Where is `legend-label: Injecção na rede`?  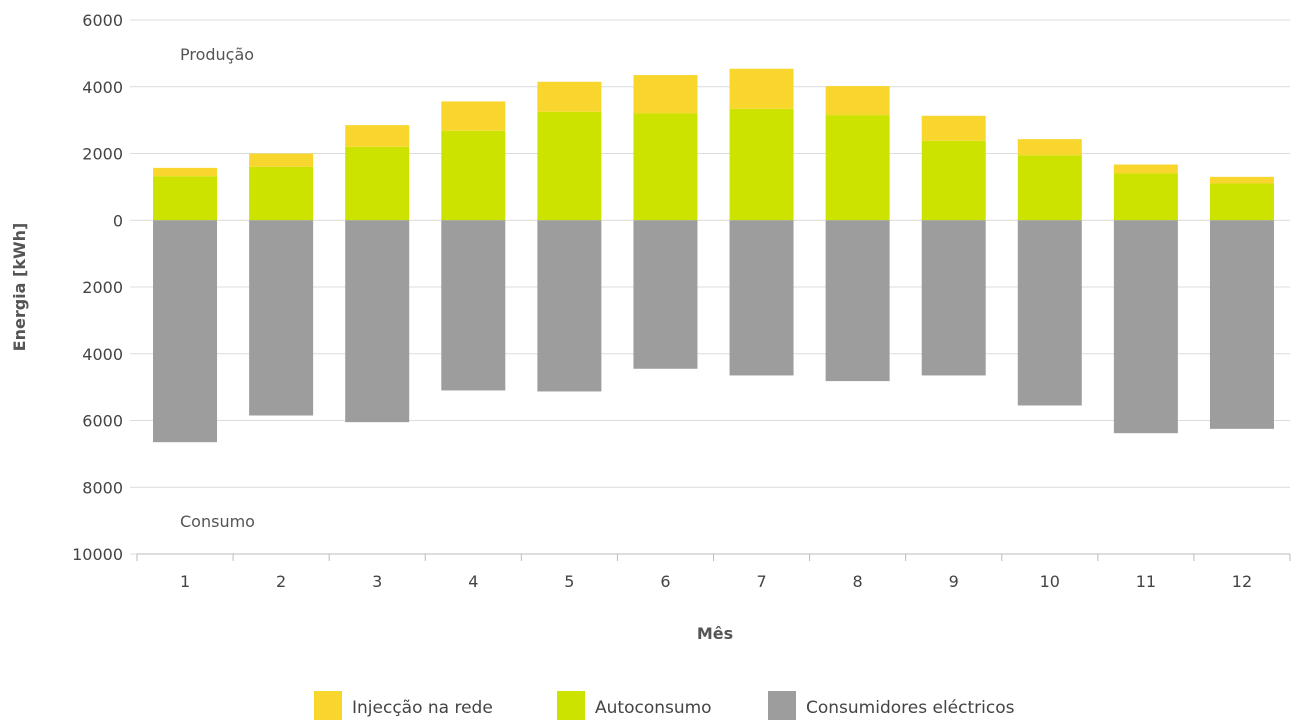
legend-label: Injecção na rede is located at coordinates (422, 708).